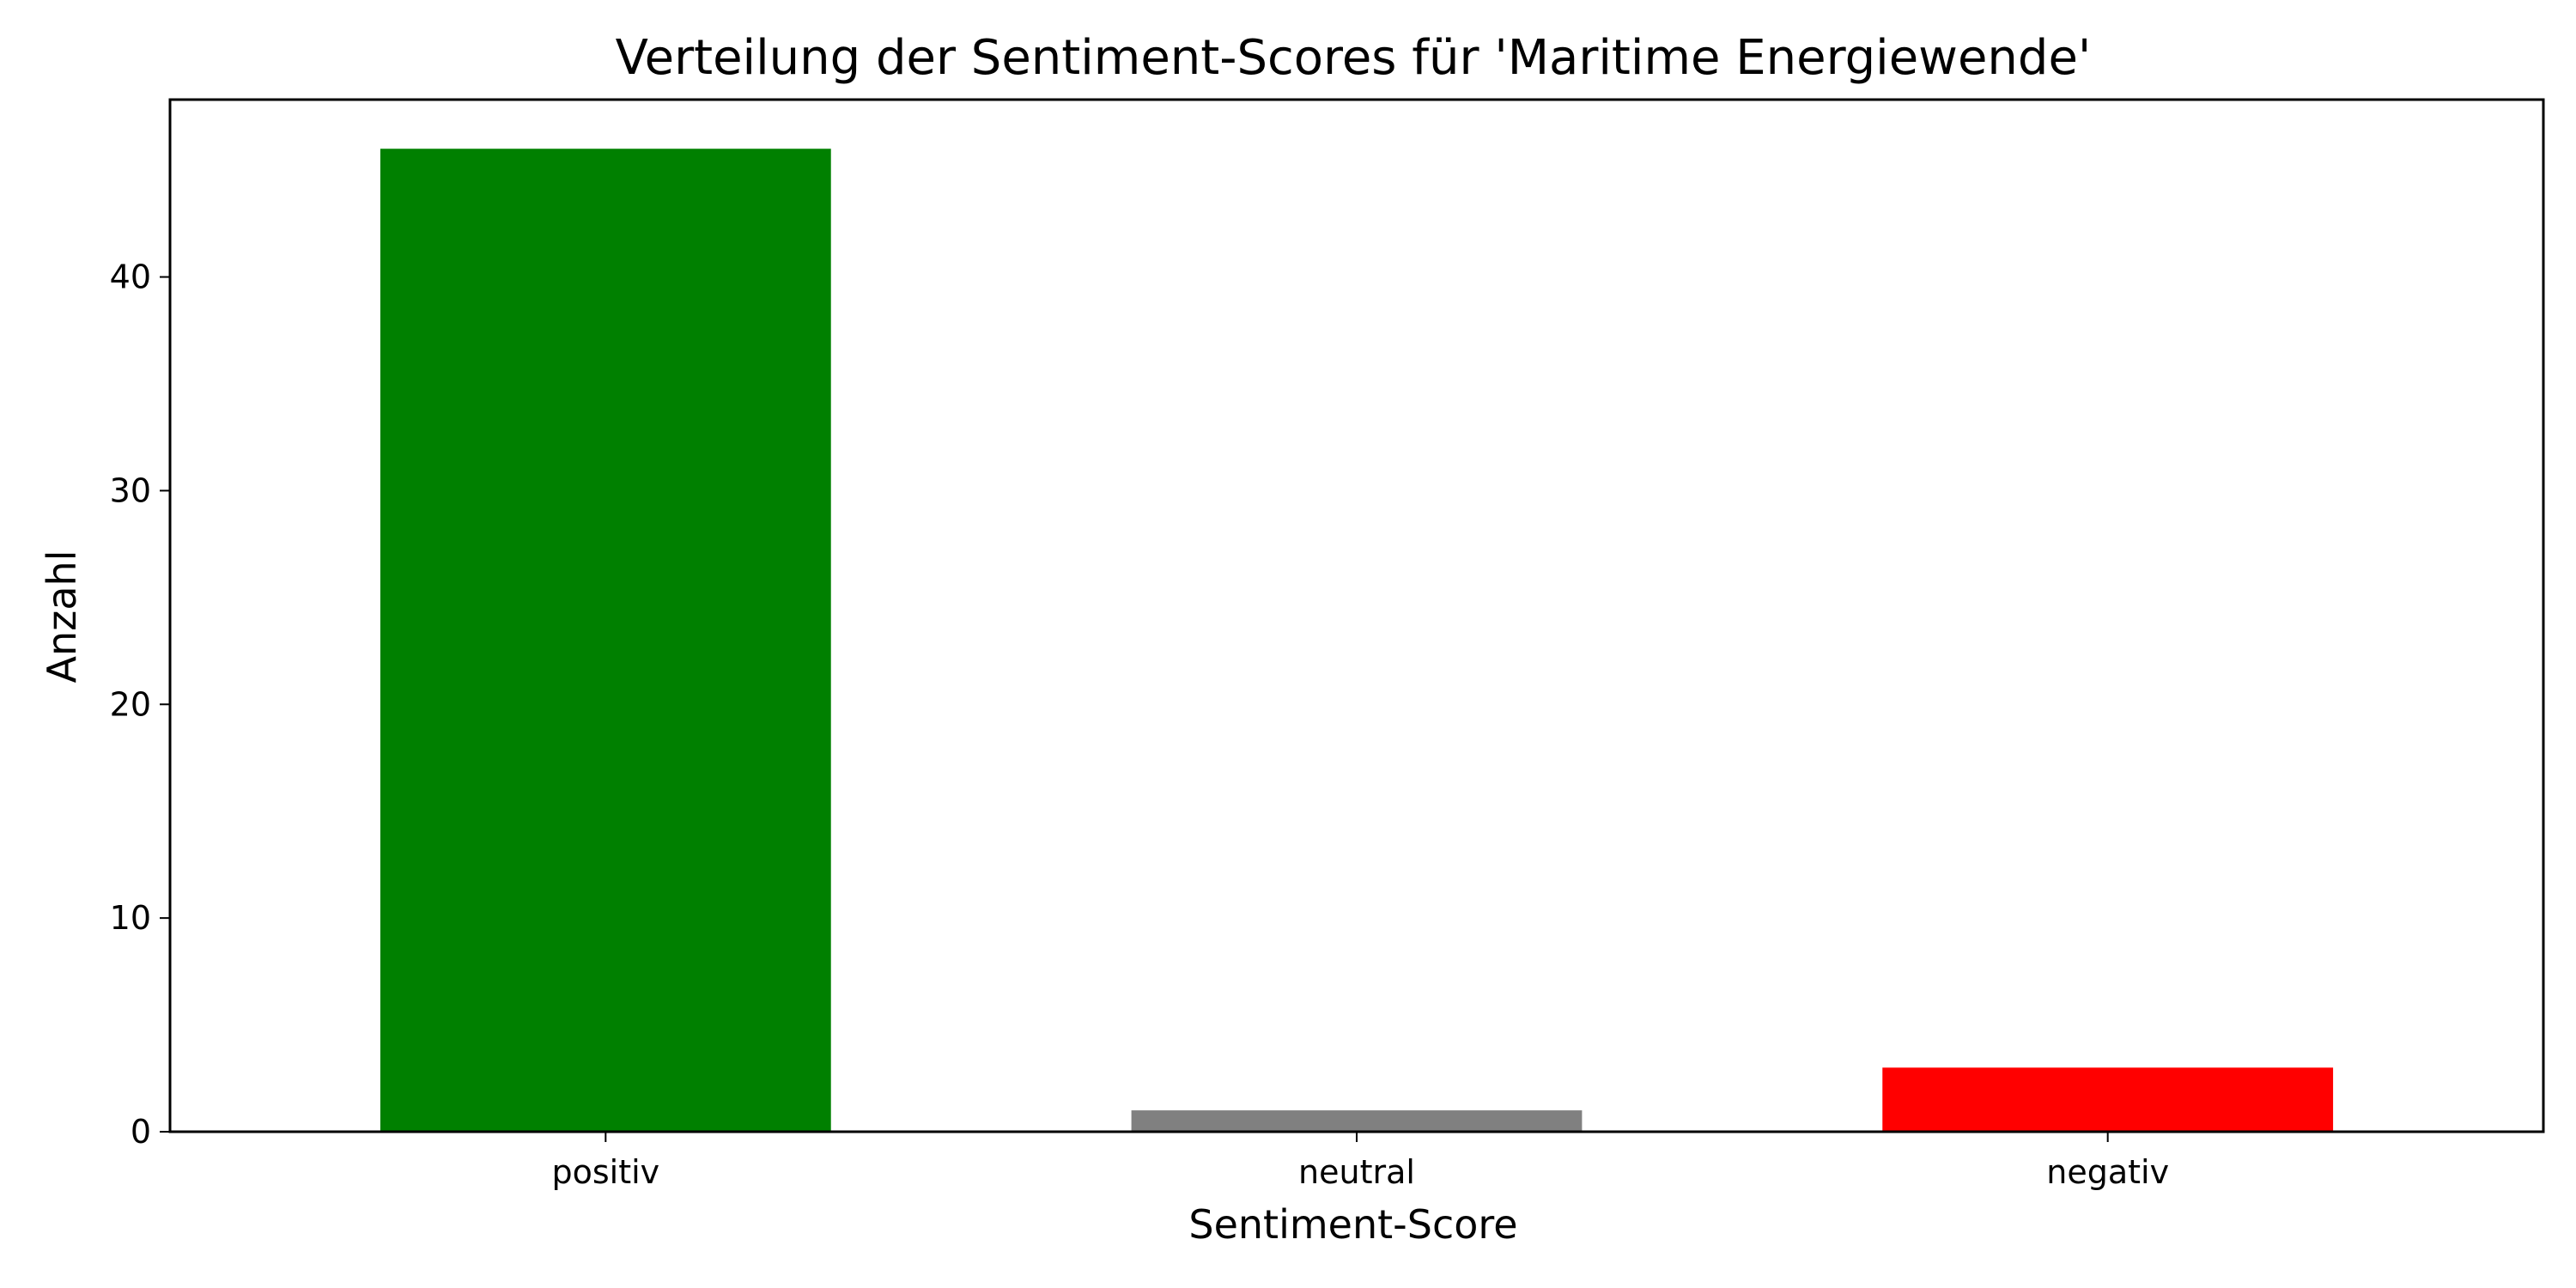  I want to click on x-tick-label: positiv, so click(605, 1172).